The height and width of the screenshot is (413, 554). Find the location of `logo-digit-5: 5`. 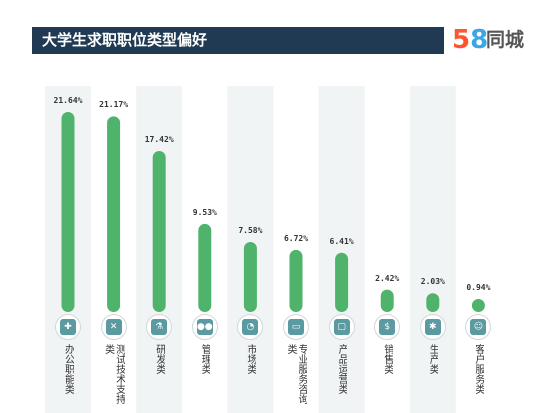

logo-digit-5: 5 is located at coordinates (461, 40).